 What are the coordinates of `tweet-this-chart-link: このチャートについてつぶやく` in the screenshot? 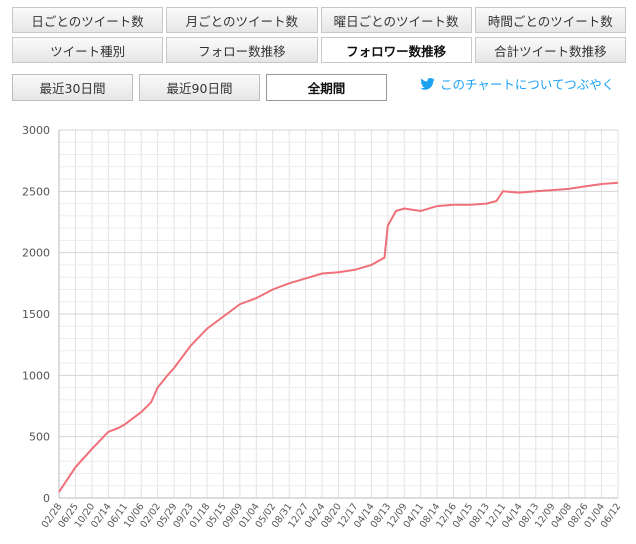 It's located at (517, 83).